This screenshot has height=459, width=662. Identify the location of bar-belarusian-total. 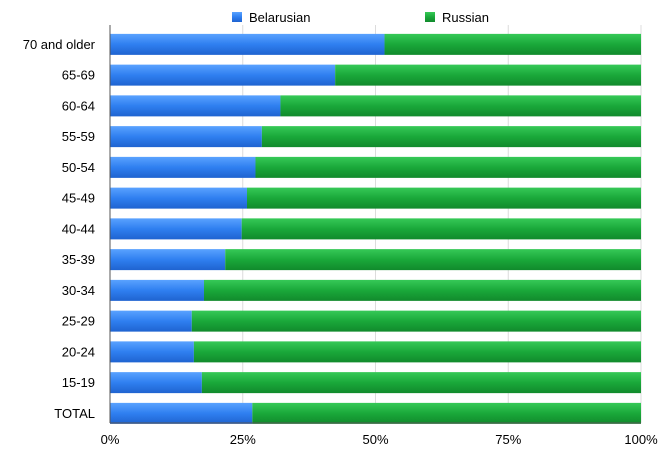
(181, 413).